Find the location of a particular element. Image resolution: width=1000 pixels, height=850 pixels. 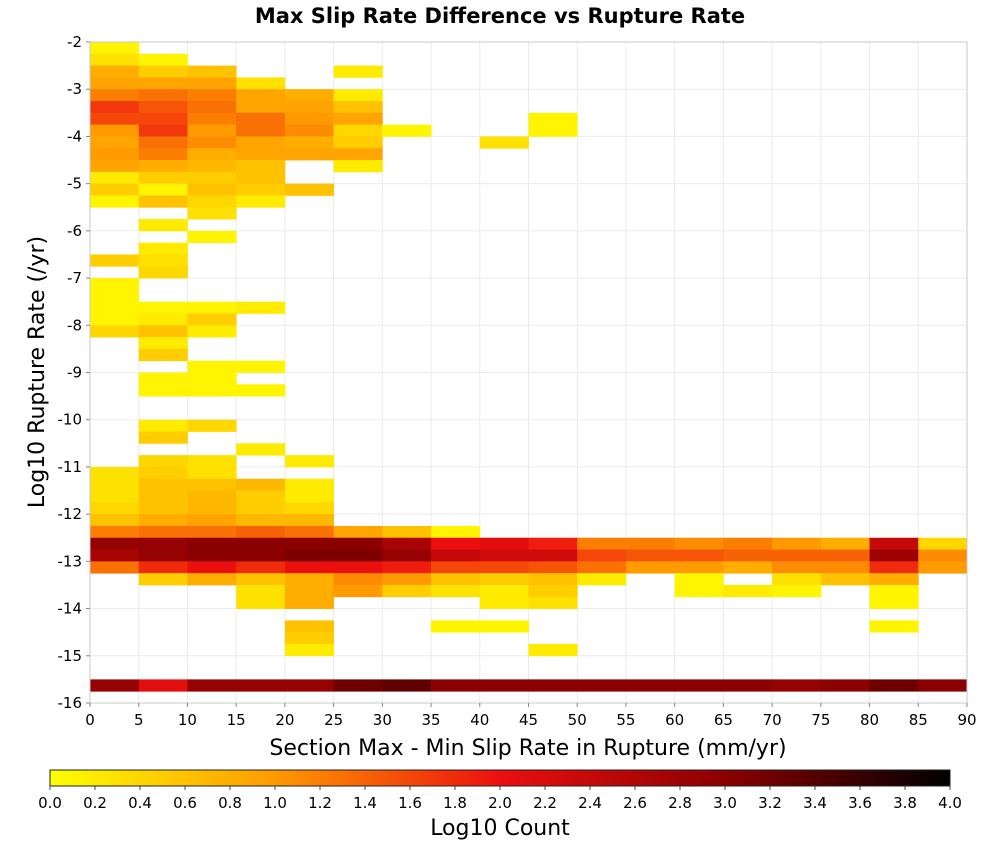

colorbar-tick-label: 0.2 is located at coordinates (95, 803).